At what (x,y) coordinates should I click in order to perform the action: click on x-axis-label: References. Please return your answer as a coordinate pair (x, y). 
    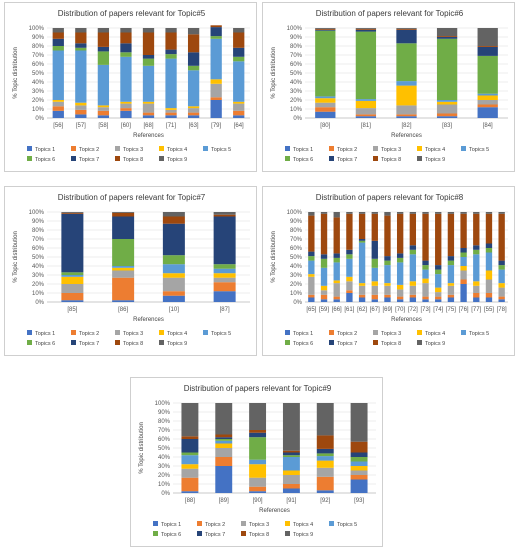
    Looking at the image, I should click on (406, 320).